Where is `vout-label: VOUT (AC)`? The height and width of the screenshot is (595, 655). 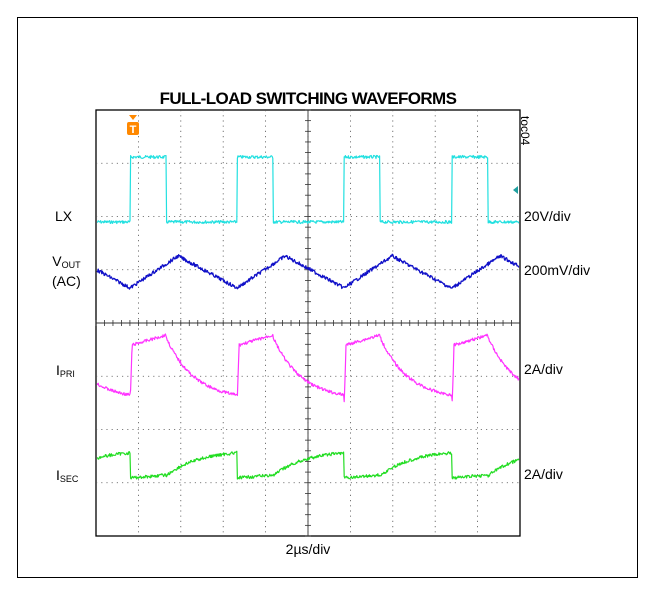 vout-label: VOUT (AC) is located at coordinates (66, 271).